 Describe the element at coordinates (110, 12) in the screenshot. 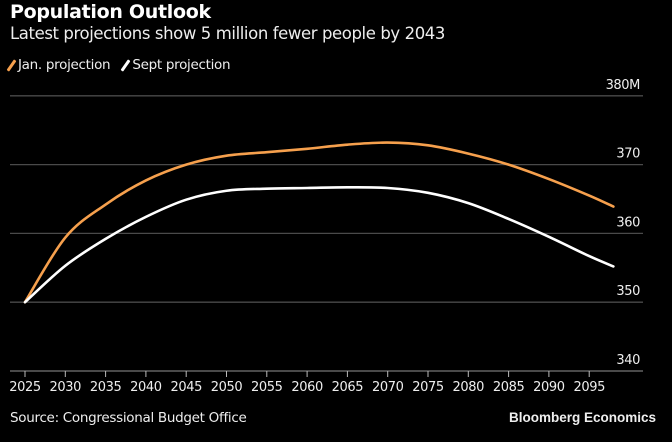

I see `chart-title: Population Outlook` at that location.